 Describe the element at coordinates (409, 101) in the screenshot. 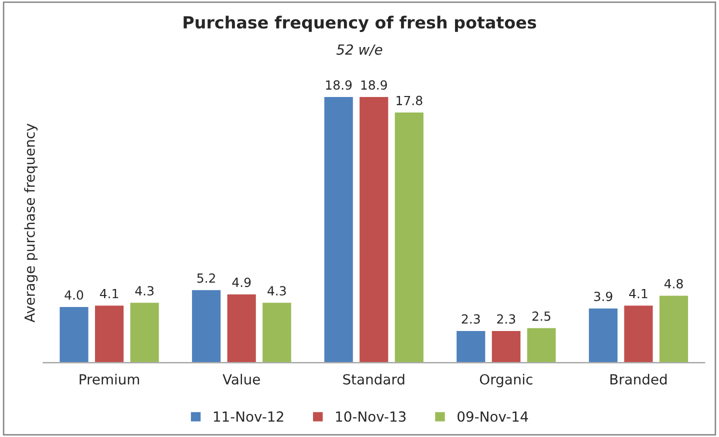

I see `data-label: 17.8` at that location.